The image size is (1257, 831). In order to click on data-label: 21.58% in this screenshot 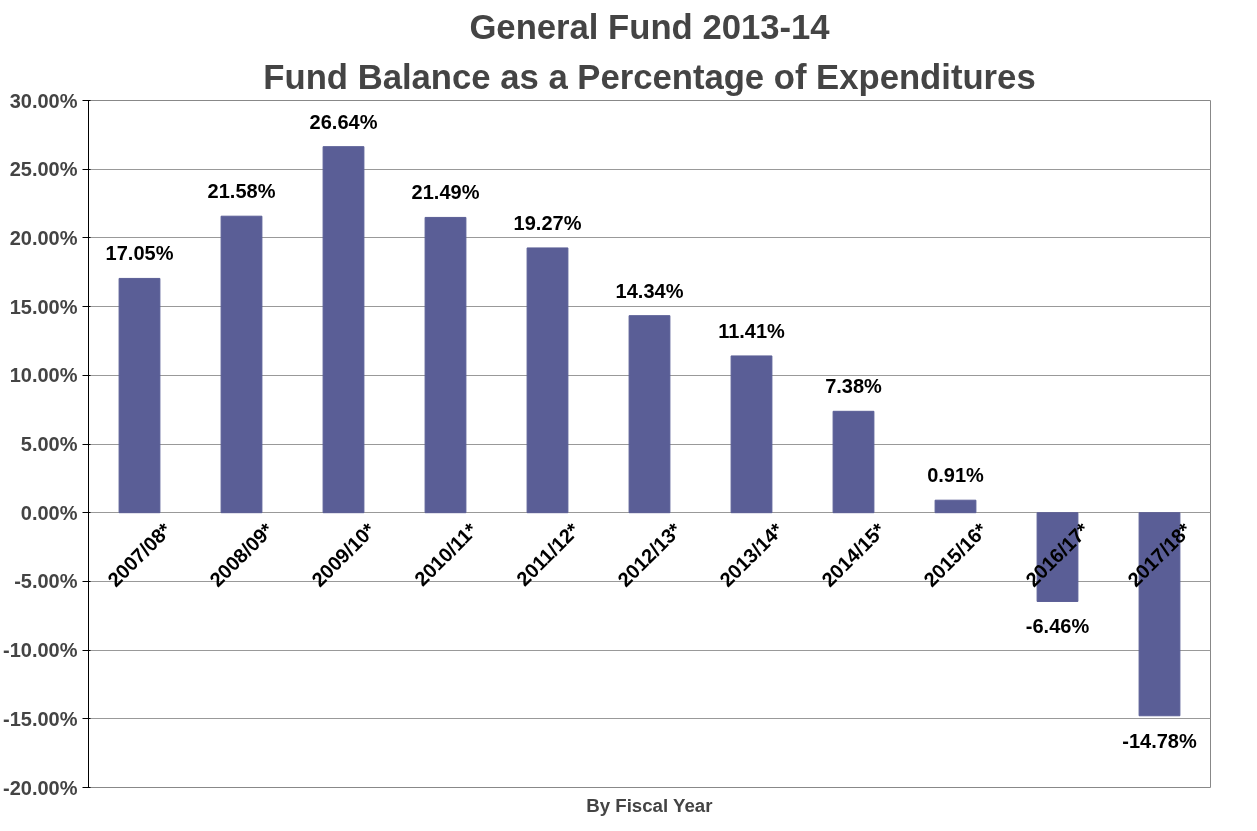, I will do `click(241, 191)`.